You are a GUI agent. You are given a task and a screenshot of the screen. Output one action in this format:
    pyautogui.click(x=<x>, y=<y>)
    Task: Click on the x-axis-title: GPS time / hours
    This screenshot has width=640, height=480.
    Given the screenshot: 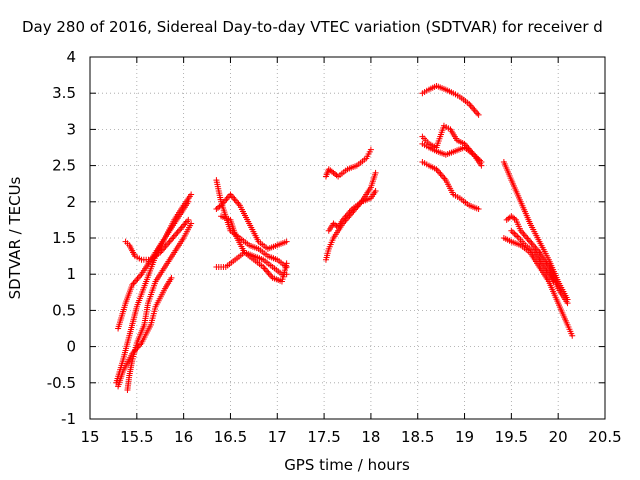 What is the action you would take?
    pyautogui.click(x=347, y=465)
    